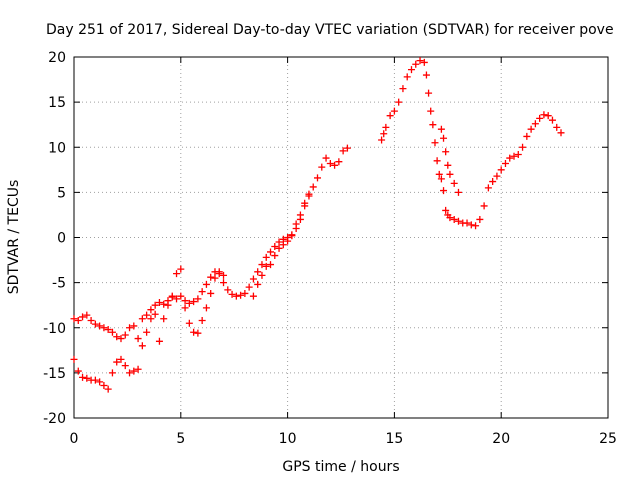 This screenshot has width=640, height=480. Describe the element at coordinates (54, 374) in the screenshot. I see `y-tick-label: -15` at that location.